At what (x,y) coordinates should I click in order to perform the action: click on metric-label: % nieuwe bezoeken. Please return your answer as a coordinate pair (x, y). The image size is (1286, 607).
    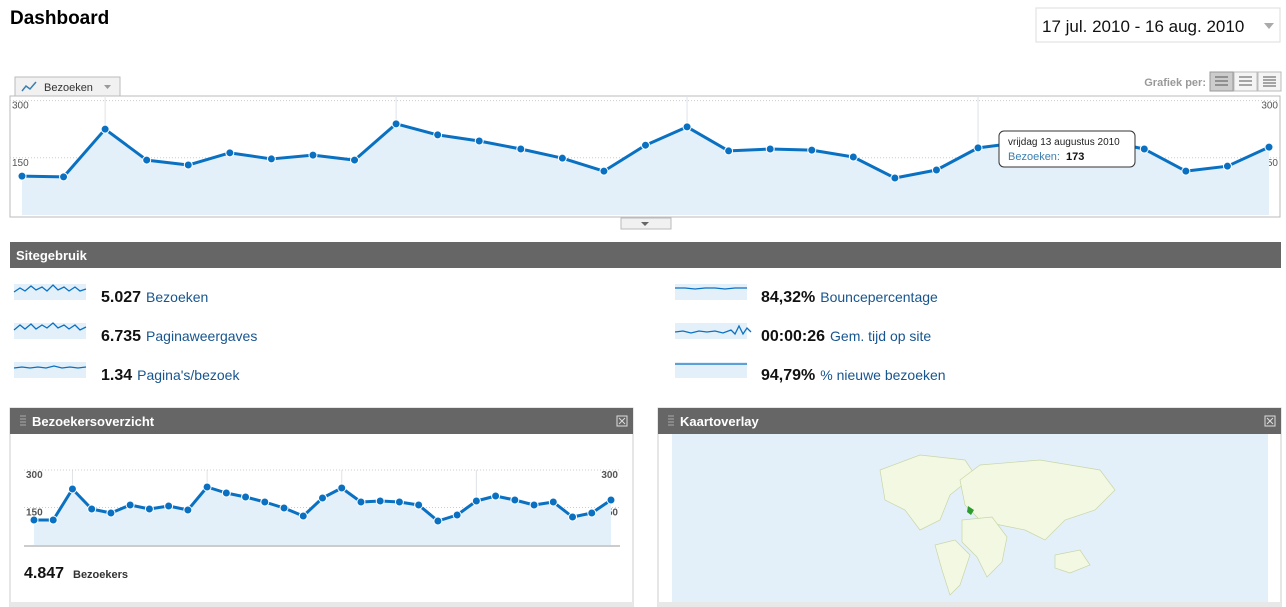
    Looking at the image, I should click on (882, 375).